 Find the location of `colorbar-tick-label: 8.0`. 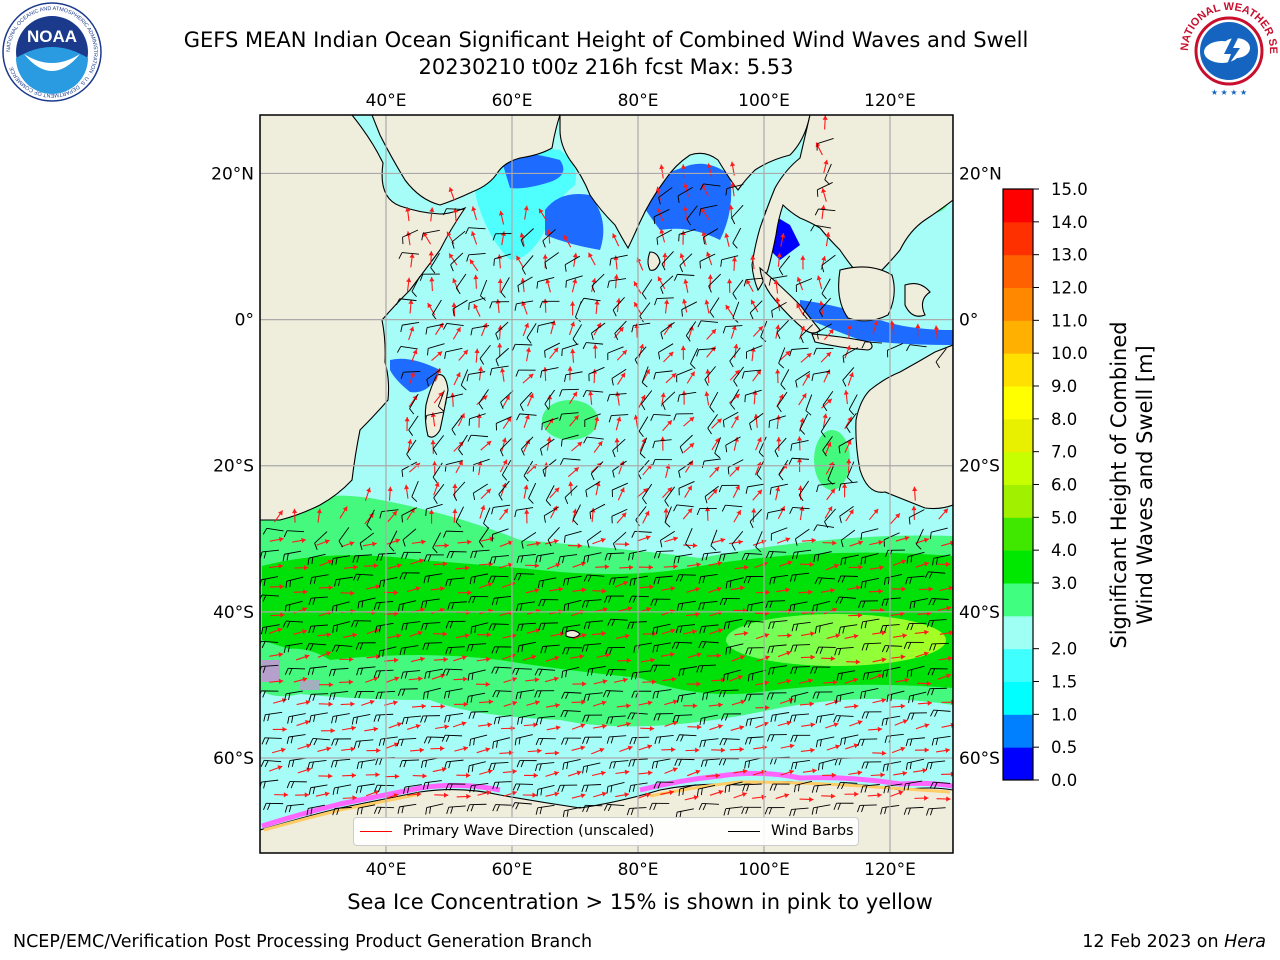

colorbar-tick-label: 8.0 is located at coordinates (1064, 419).